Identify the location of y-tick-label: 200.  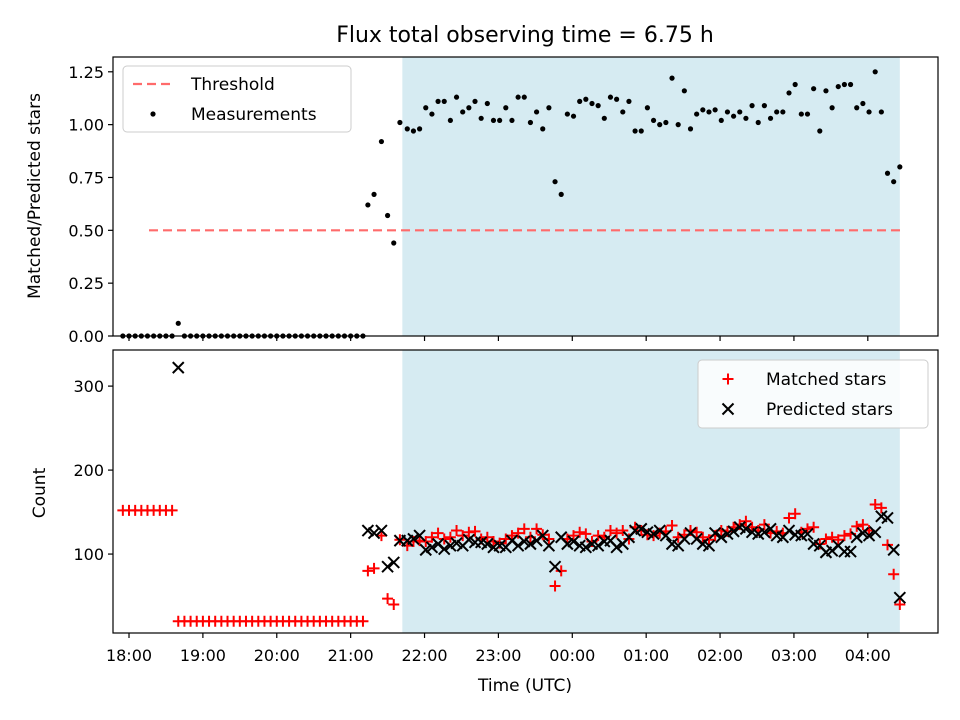
(88, 470).